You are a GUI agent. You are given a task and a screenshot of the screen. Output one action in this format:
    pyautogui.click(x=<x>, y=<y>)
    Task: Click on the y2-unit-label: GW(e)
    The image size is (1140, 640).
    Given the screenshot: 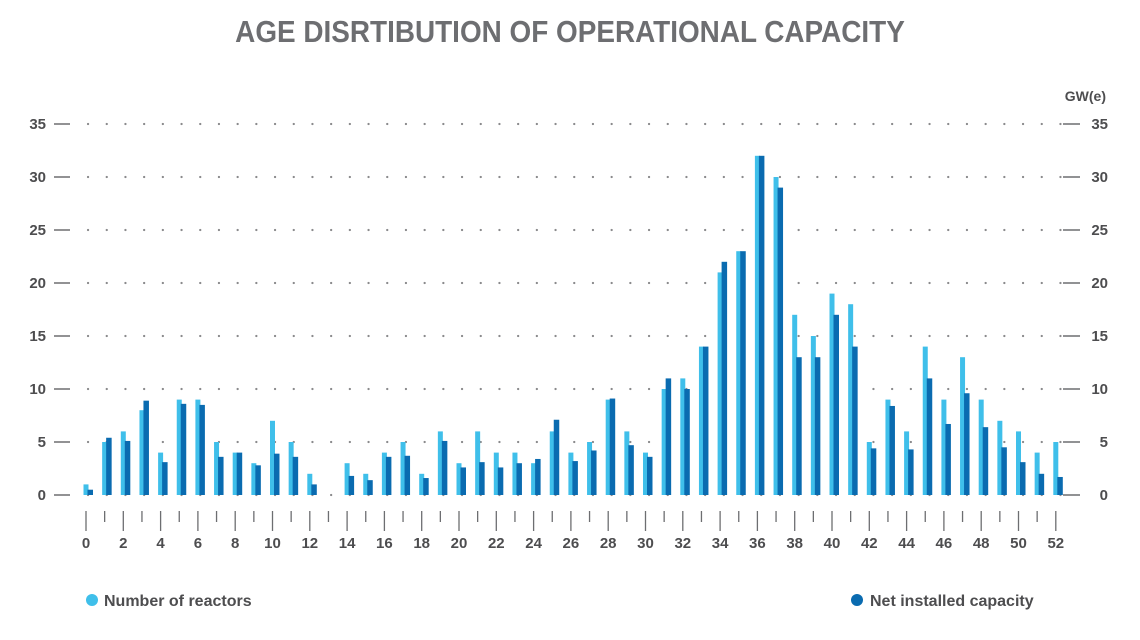 What is the action you would take?
    pyautogui.click(x=1085, y=96)
    